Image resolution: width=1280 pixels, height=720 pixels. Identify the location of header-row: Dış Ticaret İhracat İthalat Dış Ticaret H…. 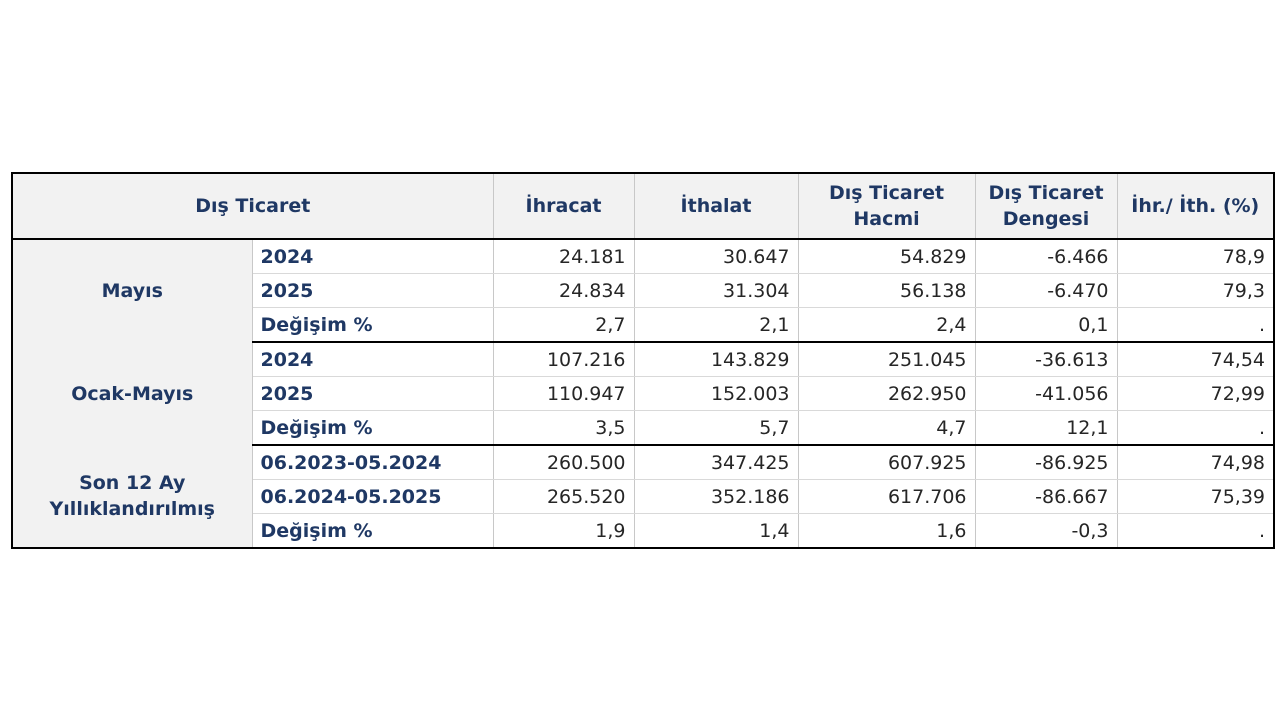
(643, 206).